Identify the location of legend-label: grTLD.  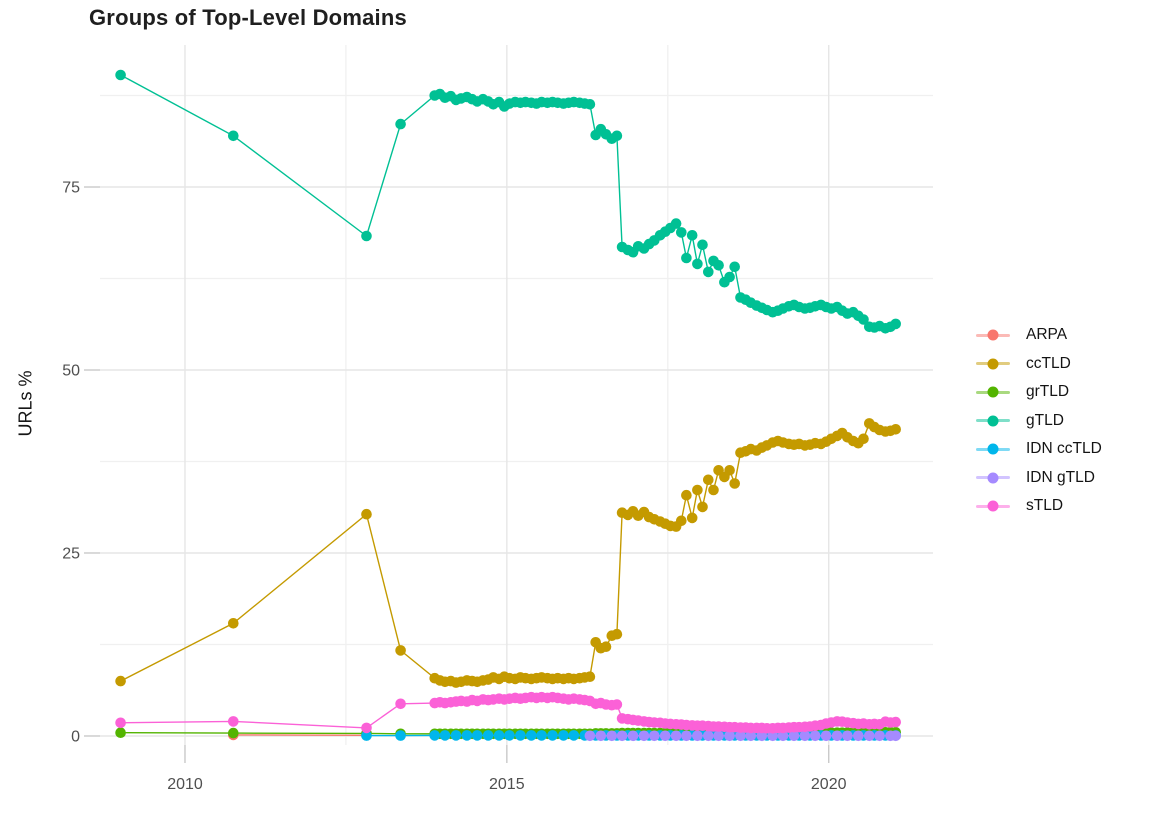
(1048, 392).